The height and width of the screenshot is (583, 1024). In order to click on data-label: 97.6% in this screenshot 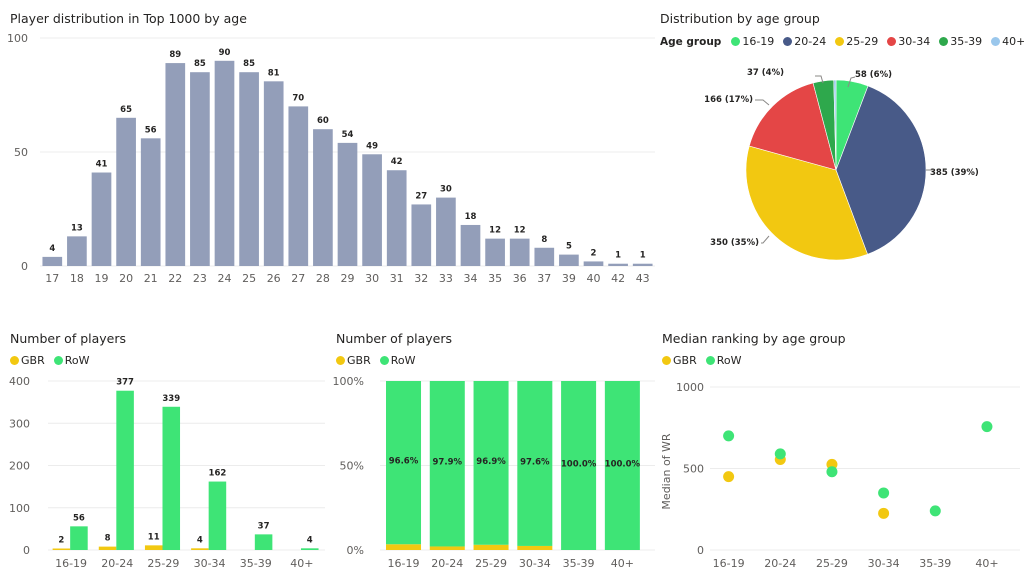, I will do `click(535, 462)`.